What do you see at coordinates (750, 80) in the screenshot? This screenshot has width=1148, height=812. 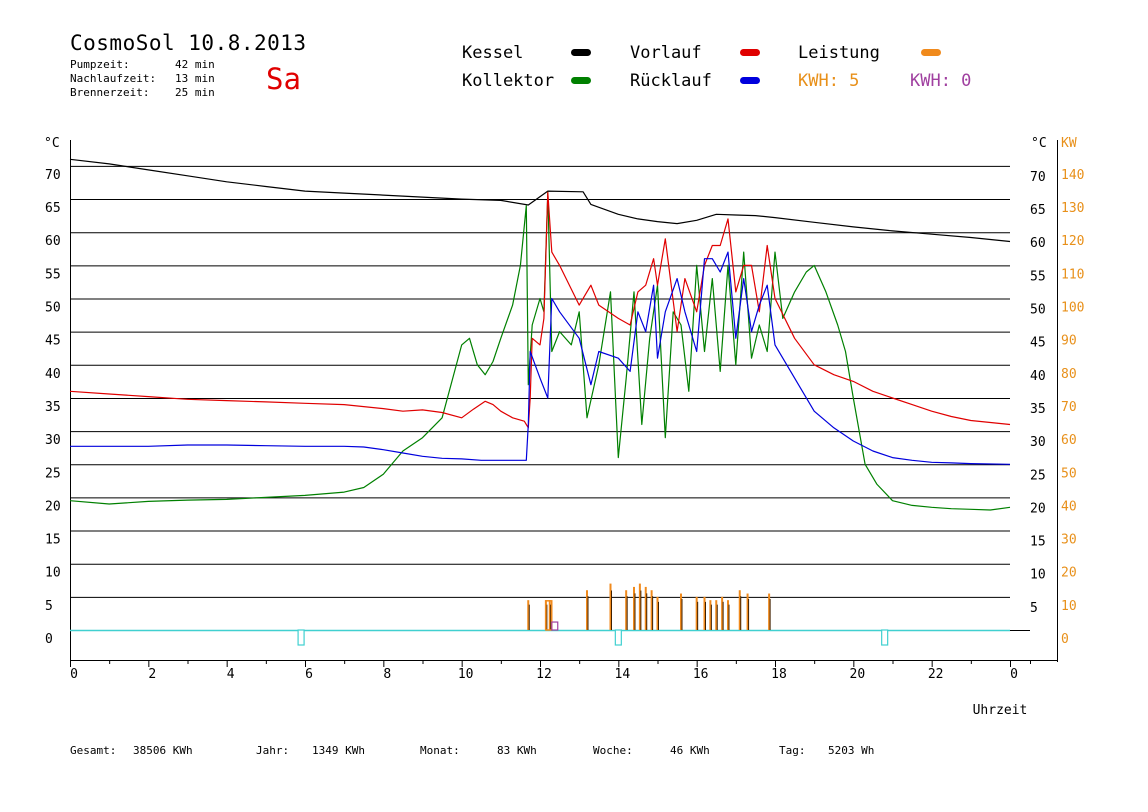 I see `legend-ruecklauf-swatch` at bounding box center [750, 80].